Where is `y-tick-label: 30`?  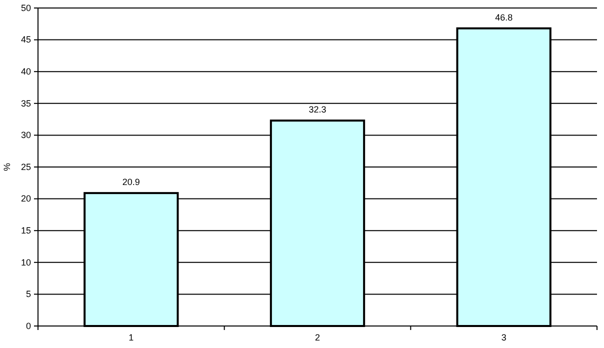 y-tick-label: 30 is located at coordinates (25, 135).